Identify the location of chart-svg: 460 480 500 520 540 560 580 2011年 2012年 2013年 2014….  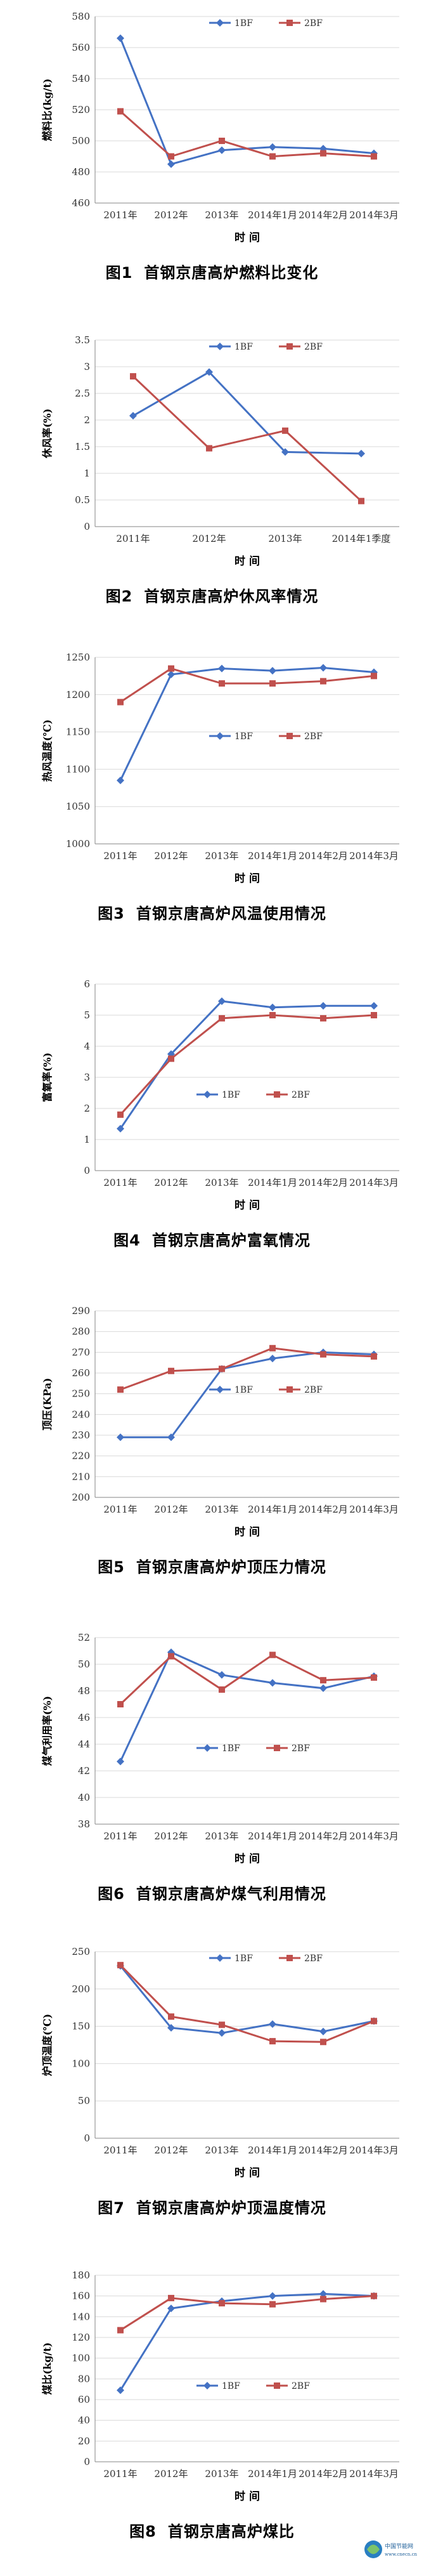
(220, 127).